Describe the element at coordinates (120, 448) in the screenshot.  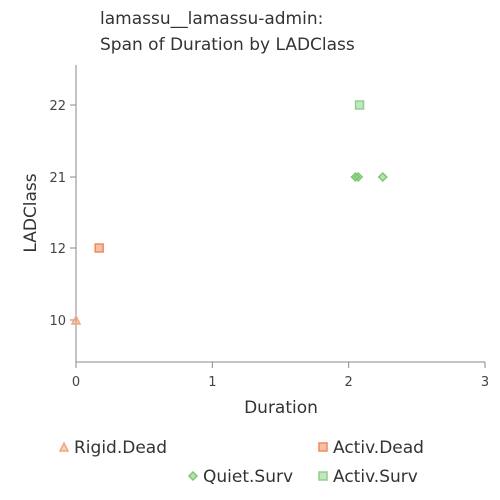
I see `legend-label: Rigid.Dead` at that location.